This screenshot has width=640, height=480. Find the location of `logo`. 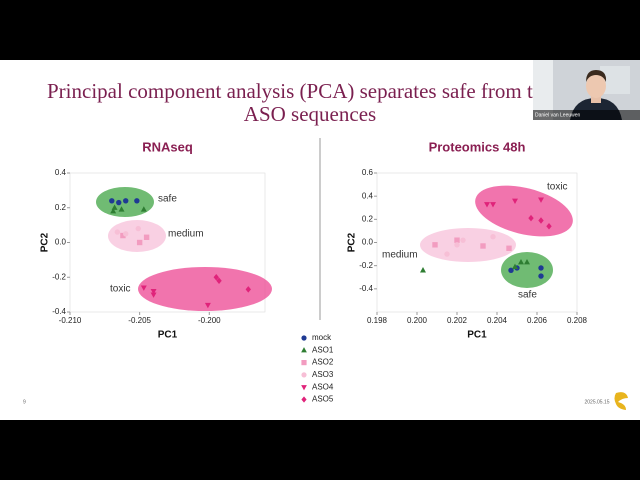

logo is located at coordinates (621, 401).